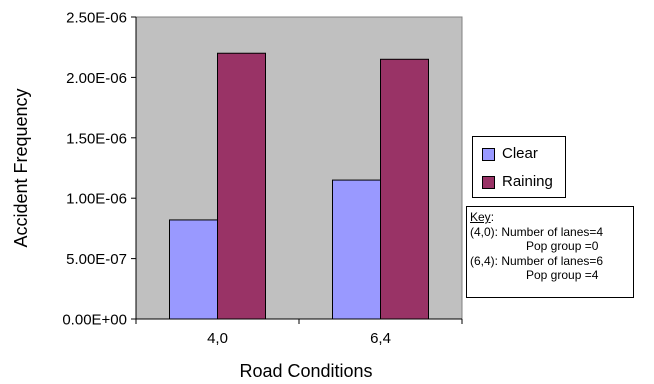  What do you see at coordinates (537, 231) in the screenshot?
I see `key-line-1: (4,0): Number of lanes=4` at bounding box center [537, 231].